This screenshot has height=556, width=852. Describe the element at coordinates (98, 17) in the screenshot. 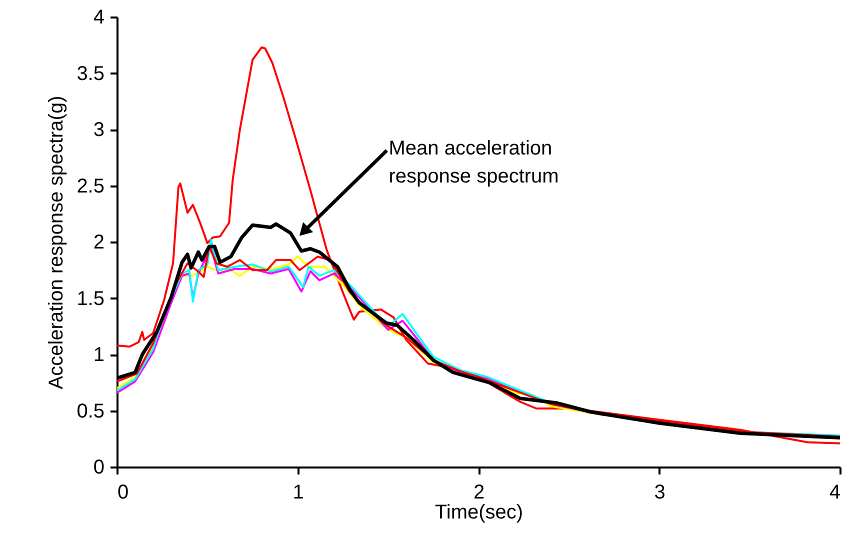

I see `y-tick-label: 4` at that location.